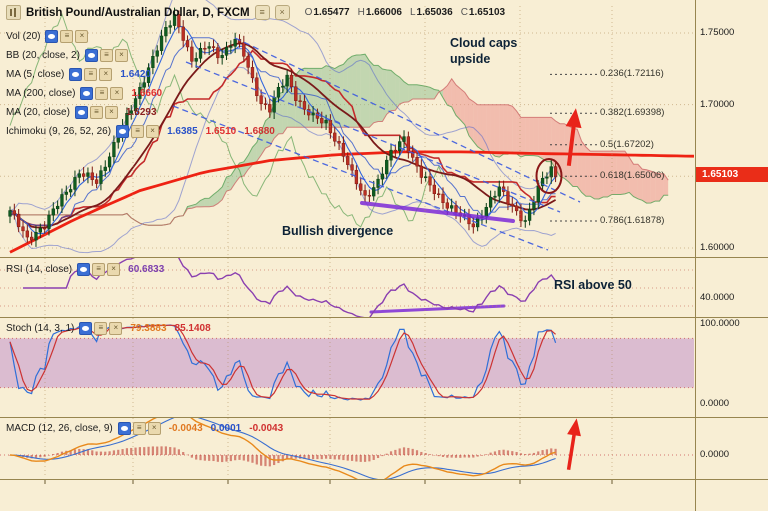  What do you see at coordinates (40, 328) in the screenshot?
I see `legend-label: Stoch (14, 3, 1)` at bounding box center [40, 328].